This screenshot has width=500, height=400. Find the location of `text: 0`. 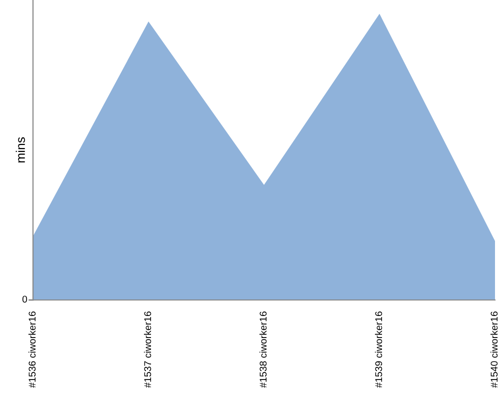

text: 0 is located at coordinates (25, 299).